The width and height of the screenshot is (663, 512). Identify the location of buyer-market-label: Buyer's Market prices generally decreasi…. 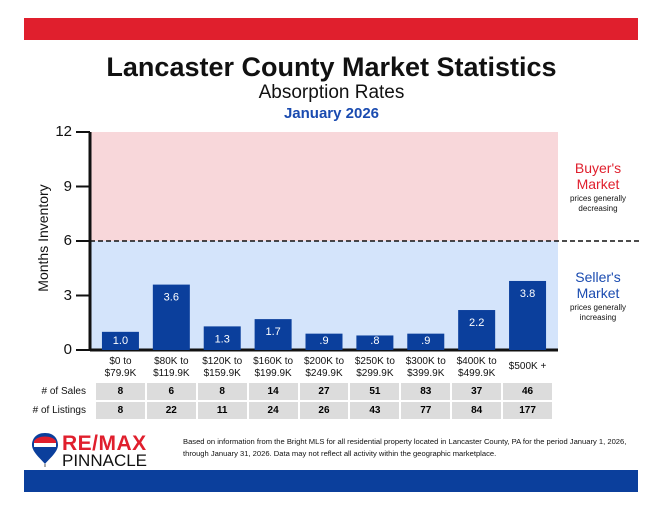
(598, 187).